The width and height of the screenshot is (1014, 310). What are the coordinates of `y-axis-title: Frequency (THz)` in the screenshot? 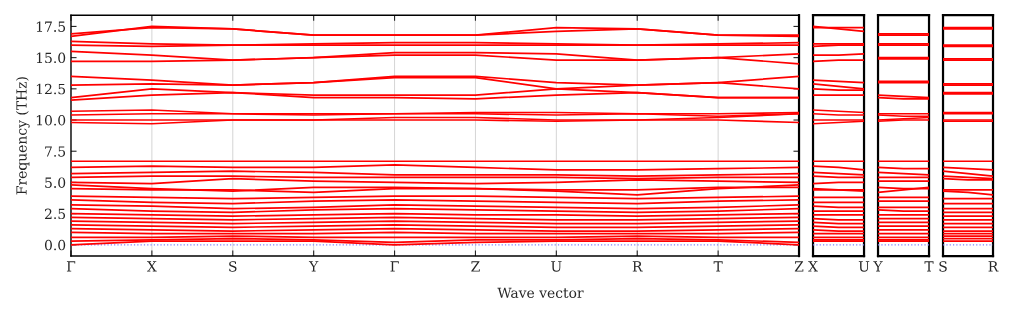 It's located at (23, 136).